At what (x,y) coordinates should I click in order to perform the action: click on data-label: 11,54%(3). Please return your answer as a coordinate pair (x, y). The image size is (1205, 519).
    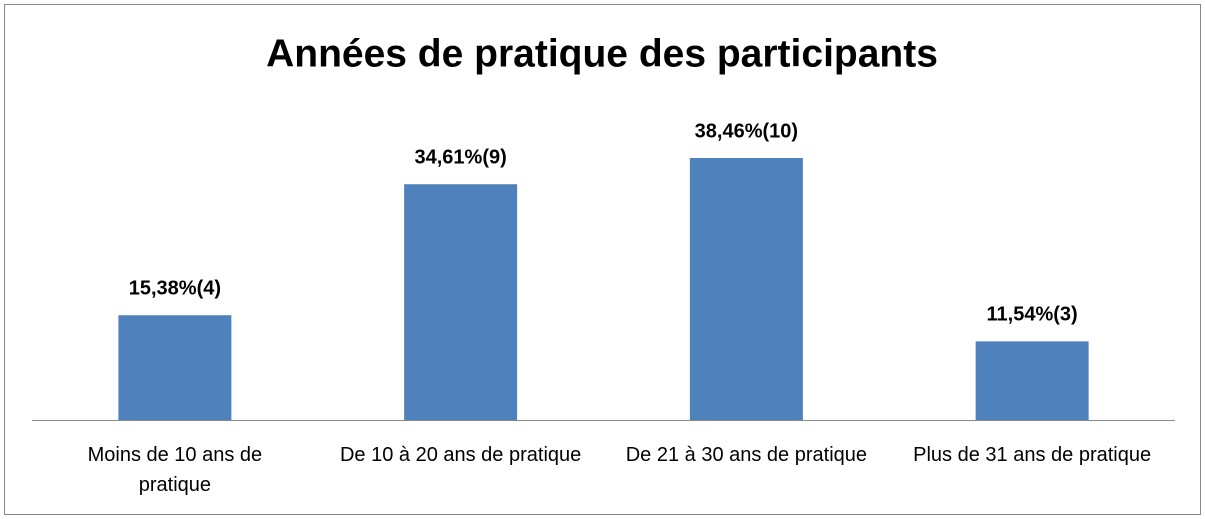
    Looking at the image, I should click on (1032, 315).